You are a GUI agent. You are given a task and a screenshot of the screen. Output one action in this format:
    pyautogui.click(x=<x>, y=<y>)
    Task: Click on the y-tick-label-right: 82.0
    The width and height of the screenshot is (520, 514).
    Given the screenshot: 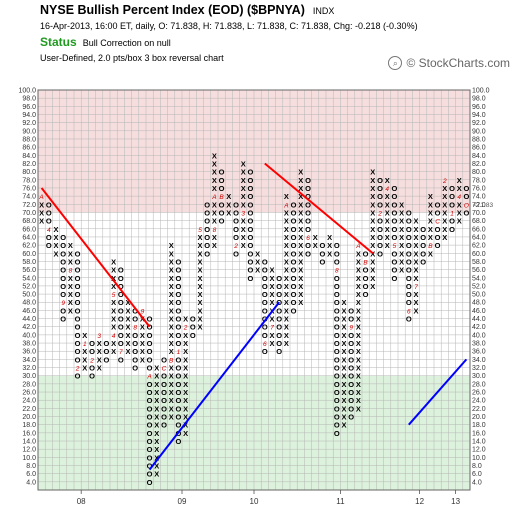 What is the action you would take?
    pyautogui.click(x=479, y=164)
    